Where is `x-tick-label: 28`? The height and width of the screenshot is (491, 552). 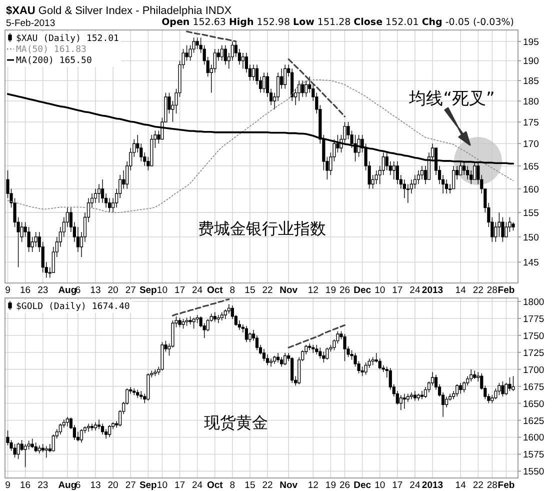 x-tick-label: 28 is located at coordinates (492, 485).